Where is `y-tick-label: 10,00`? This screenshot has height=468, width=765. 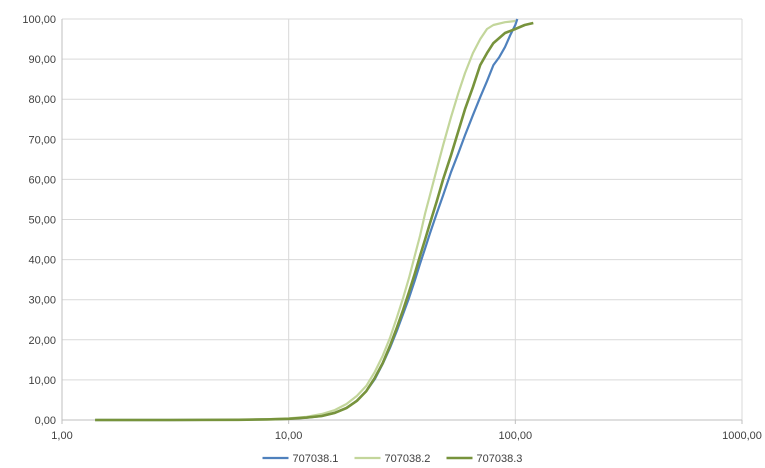
y-tick-label: 10,00 is located at coordinates (42, 381).